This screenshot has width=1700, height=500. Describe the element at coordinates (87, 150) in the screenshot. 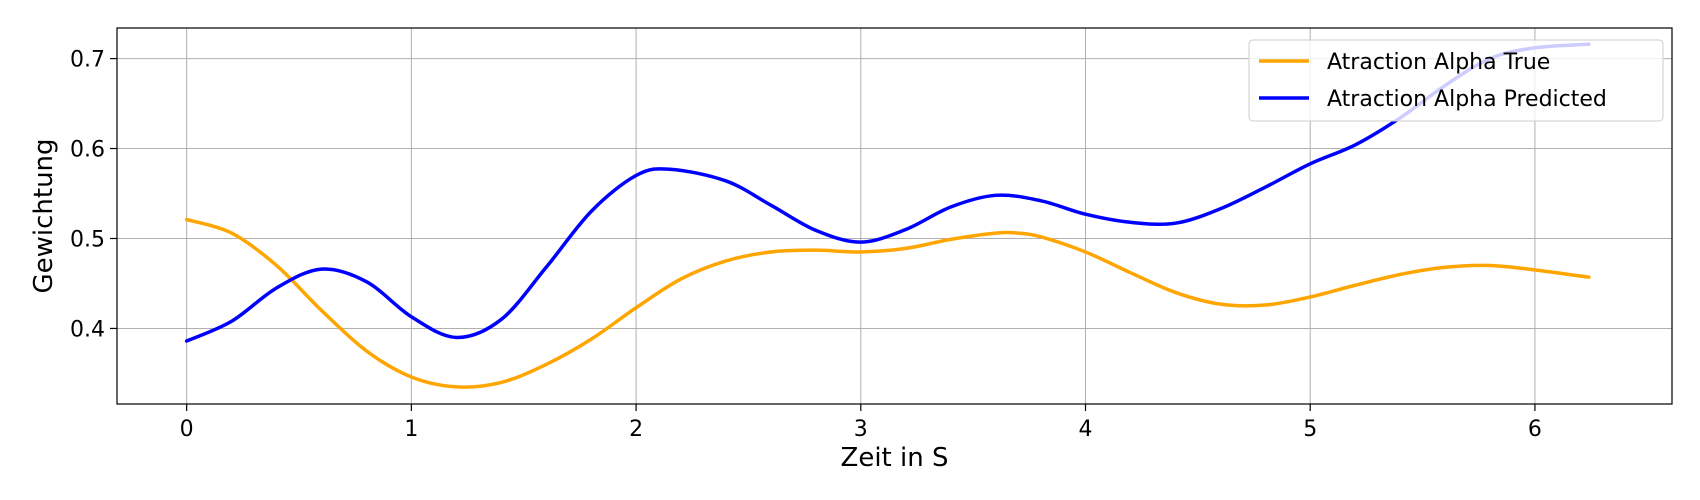

I see `y-tick-label: 0.6` at that location.